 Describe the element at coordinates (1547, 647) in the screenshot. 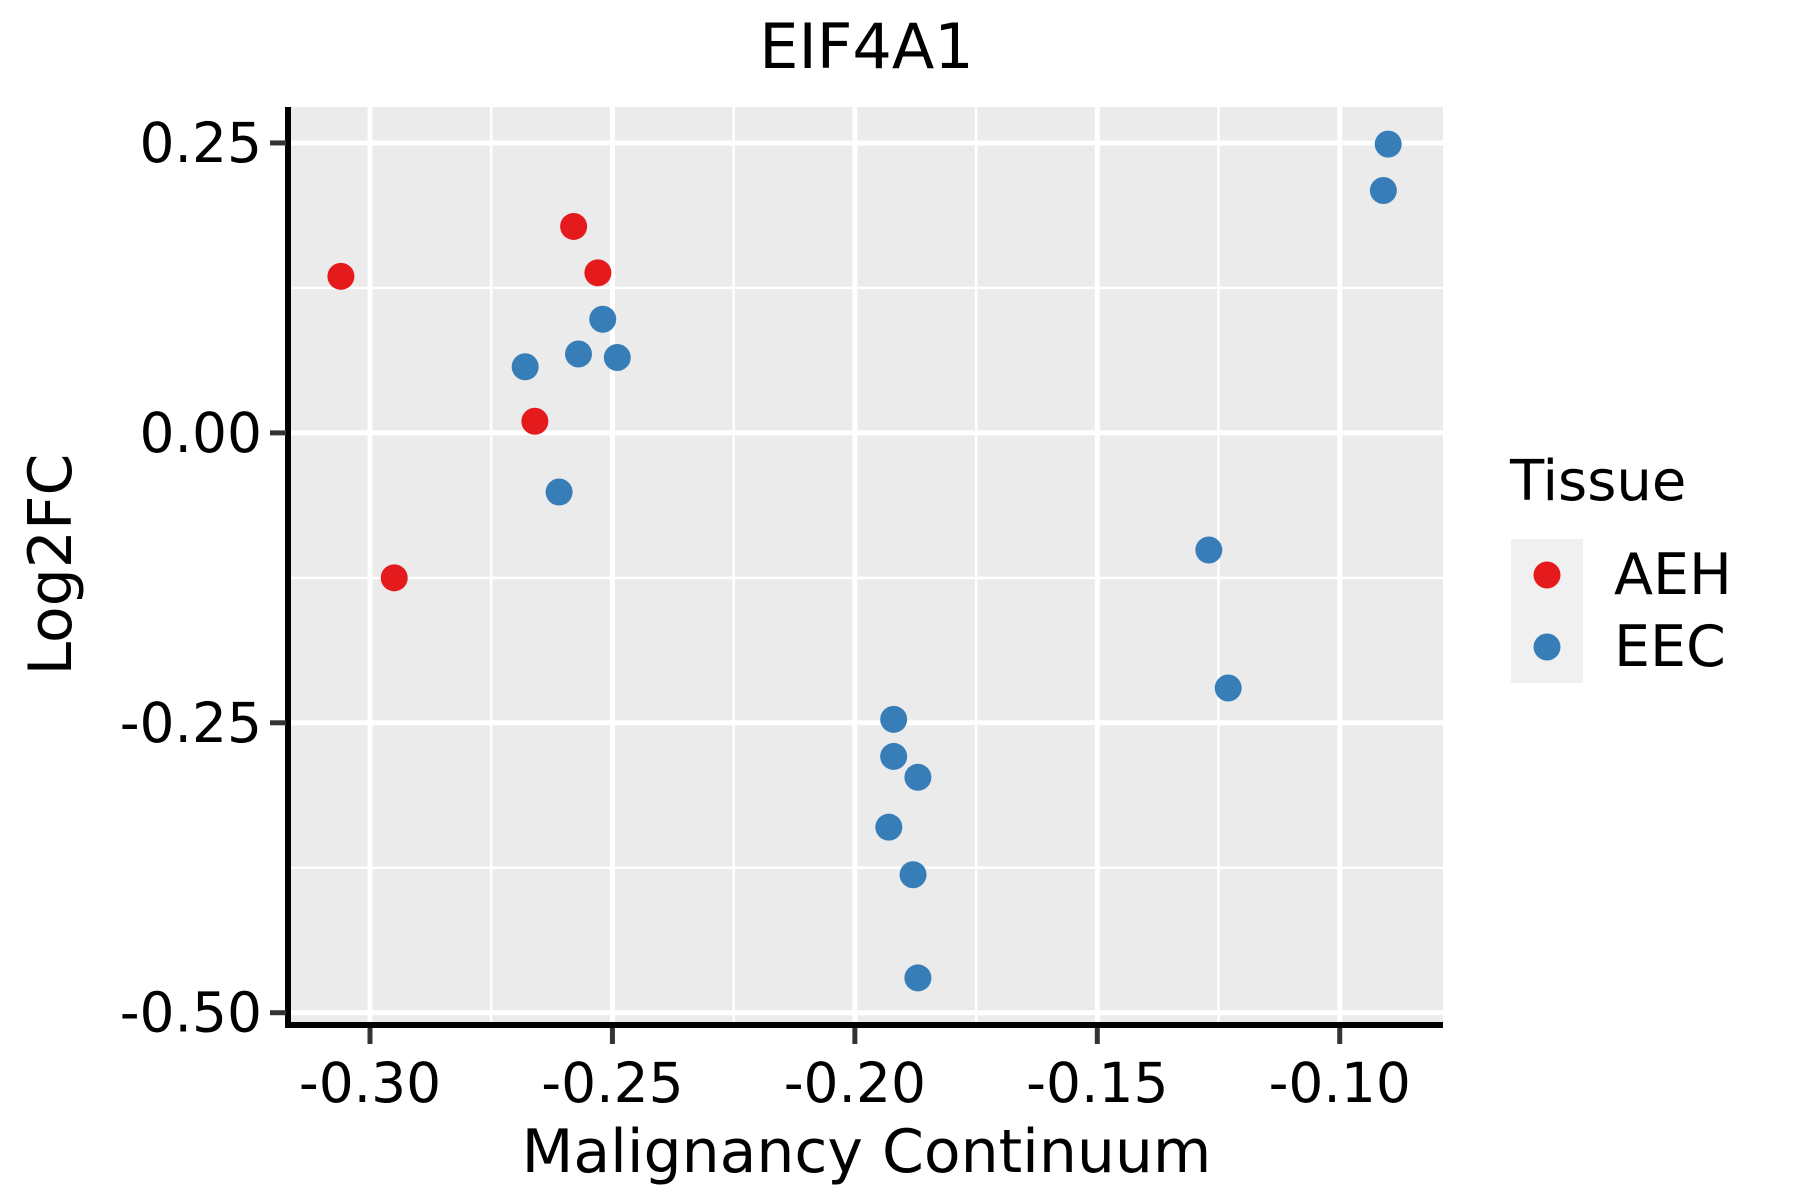

I see `legend-key-dot-eec` at that location.